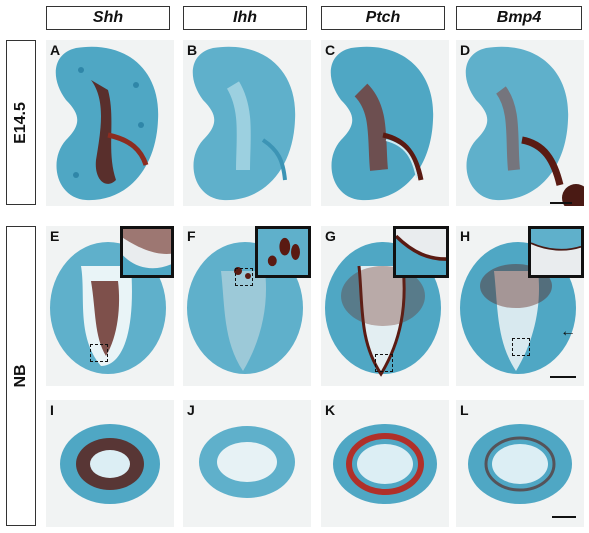 Image resolution: width=589 pixels, height=533 pixels. I want to click on inset-h, so click(556, 252).